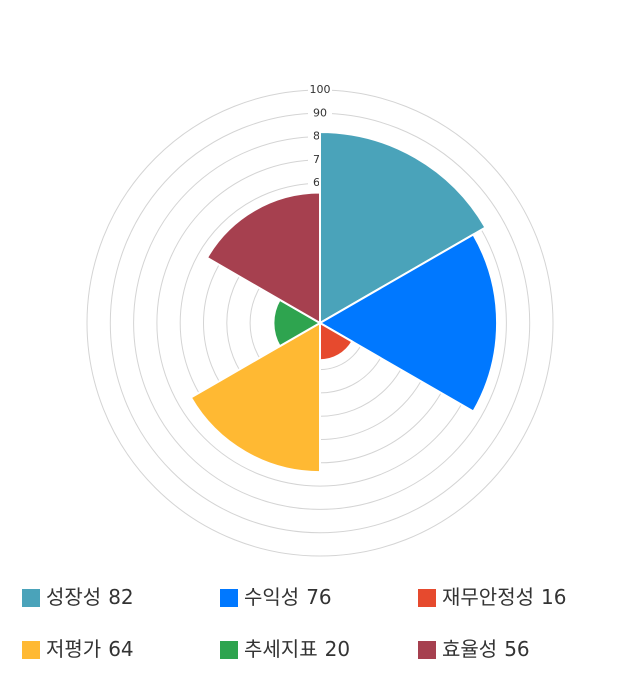  Describe the element at coordinates (318, 597) in the screenshot. I see `legend-value: 76` at that location.